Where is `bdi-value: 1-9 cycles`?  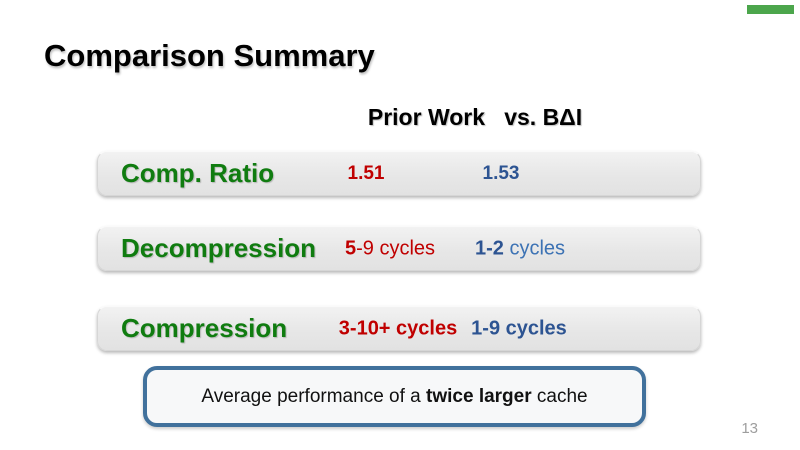
bdi-value: 1-9 cycles is located at coordinates (519, 328).